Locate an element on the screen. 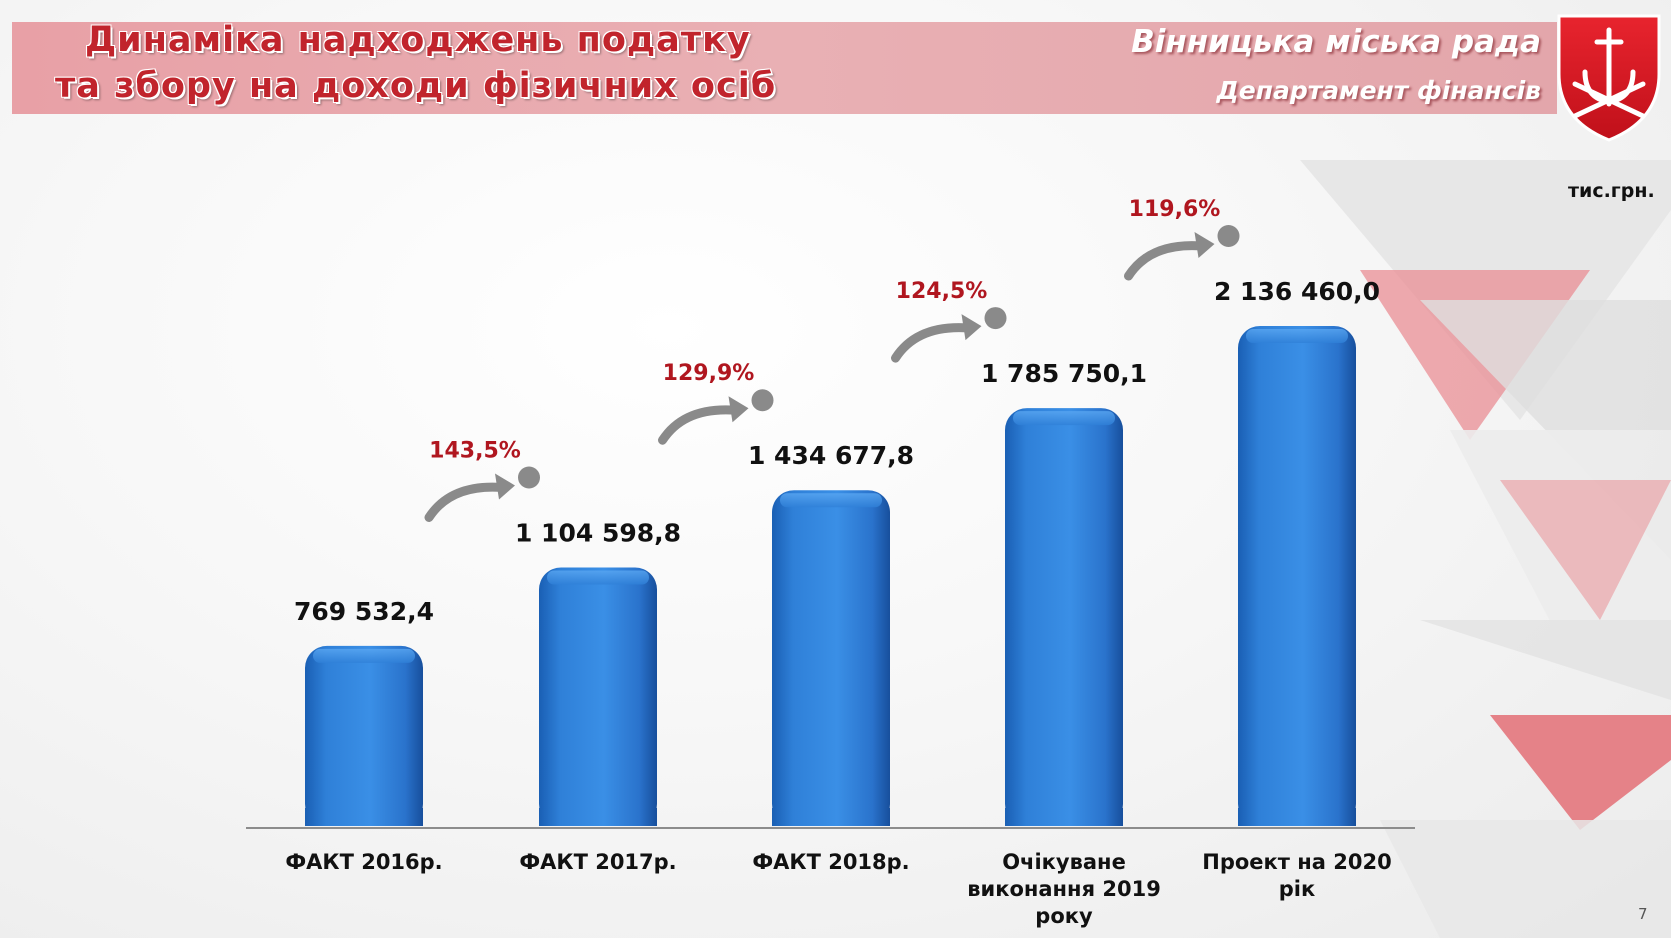 The image size is (1671, 938). unit-label: тис.грн. is located at coordinates (1611, 191).